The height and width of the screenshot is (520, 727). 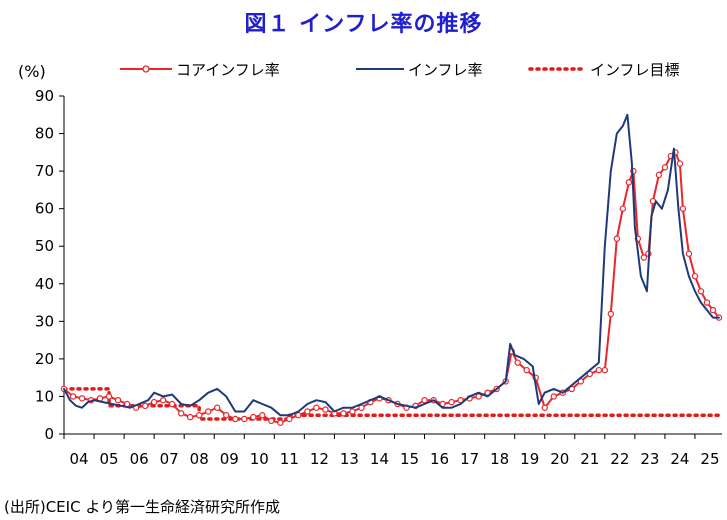 What do you see at coordinates (32, 71) in the screenshot?
I see `y-axis-unit-label: (%)` at bounding box center [32, 71].